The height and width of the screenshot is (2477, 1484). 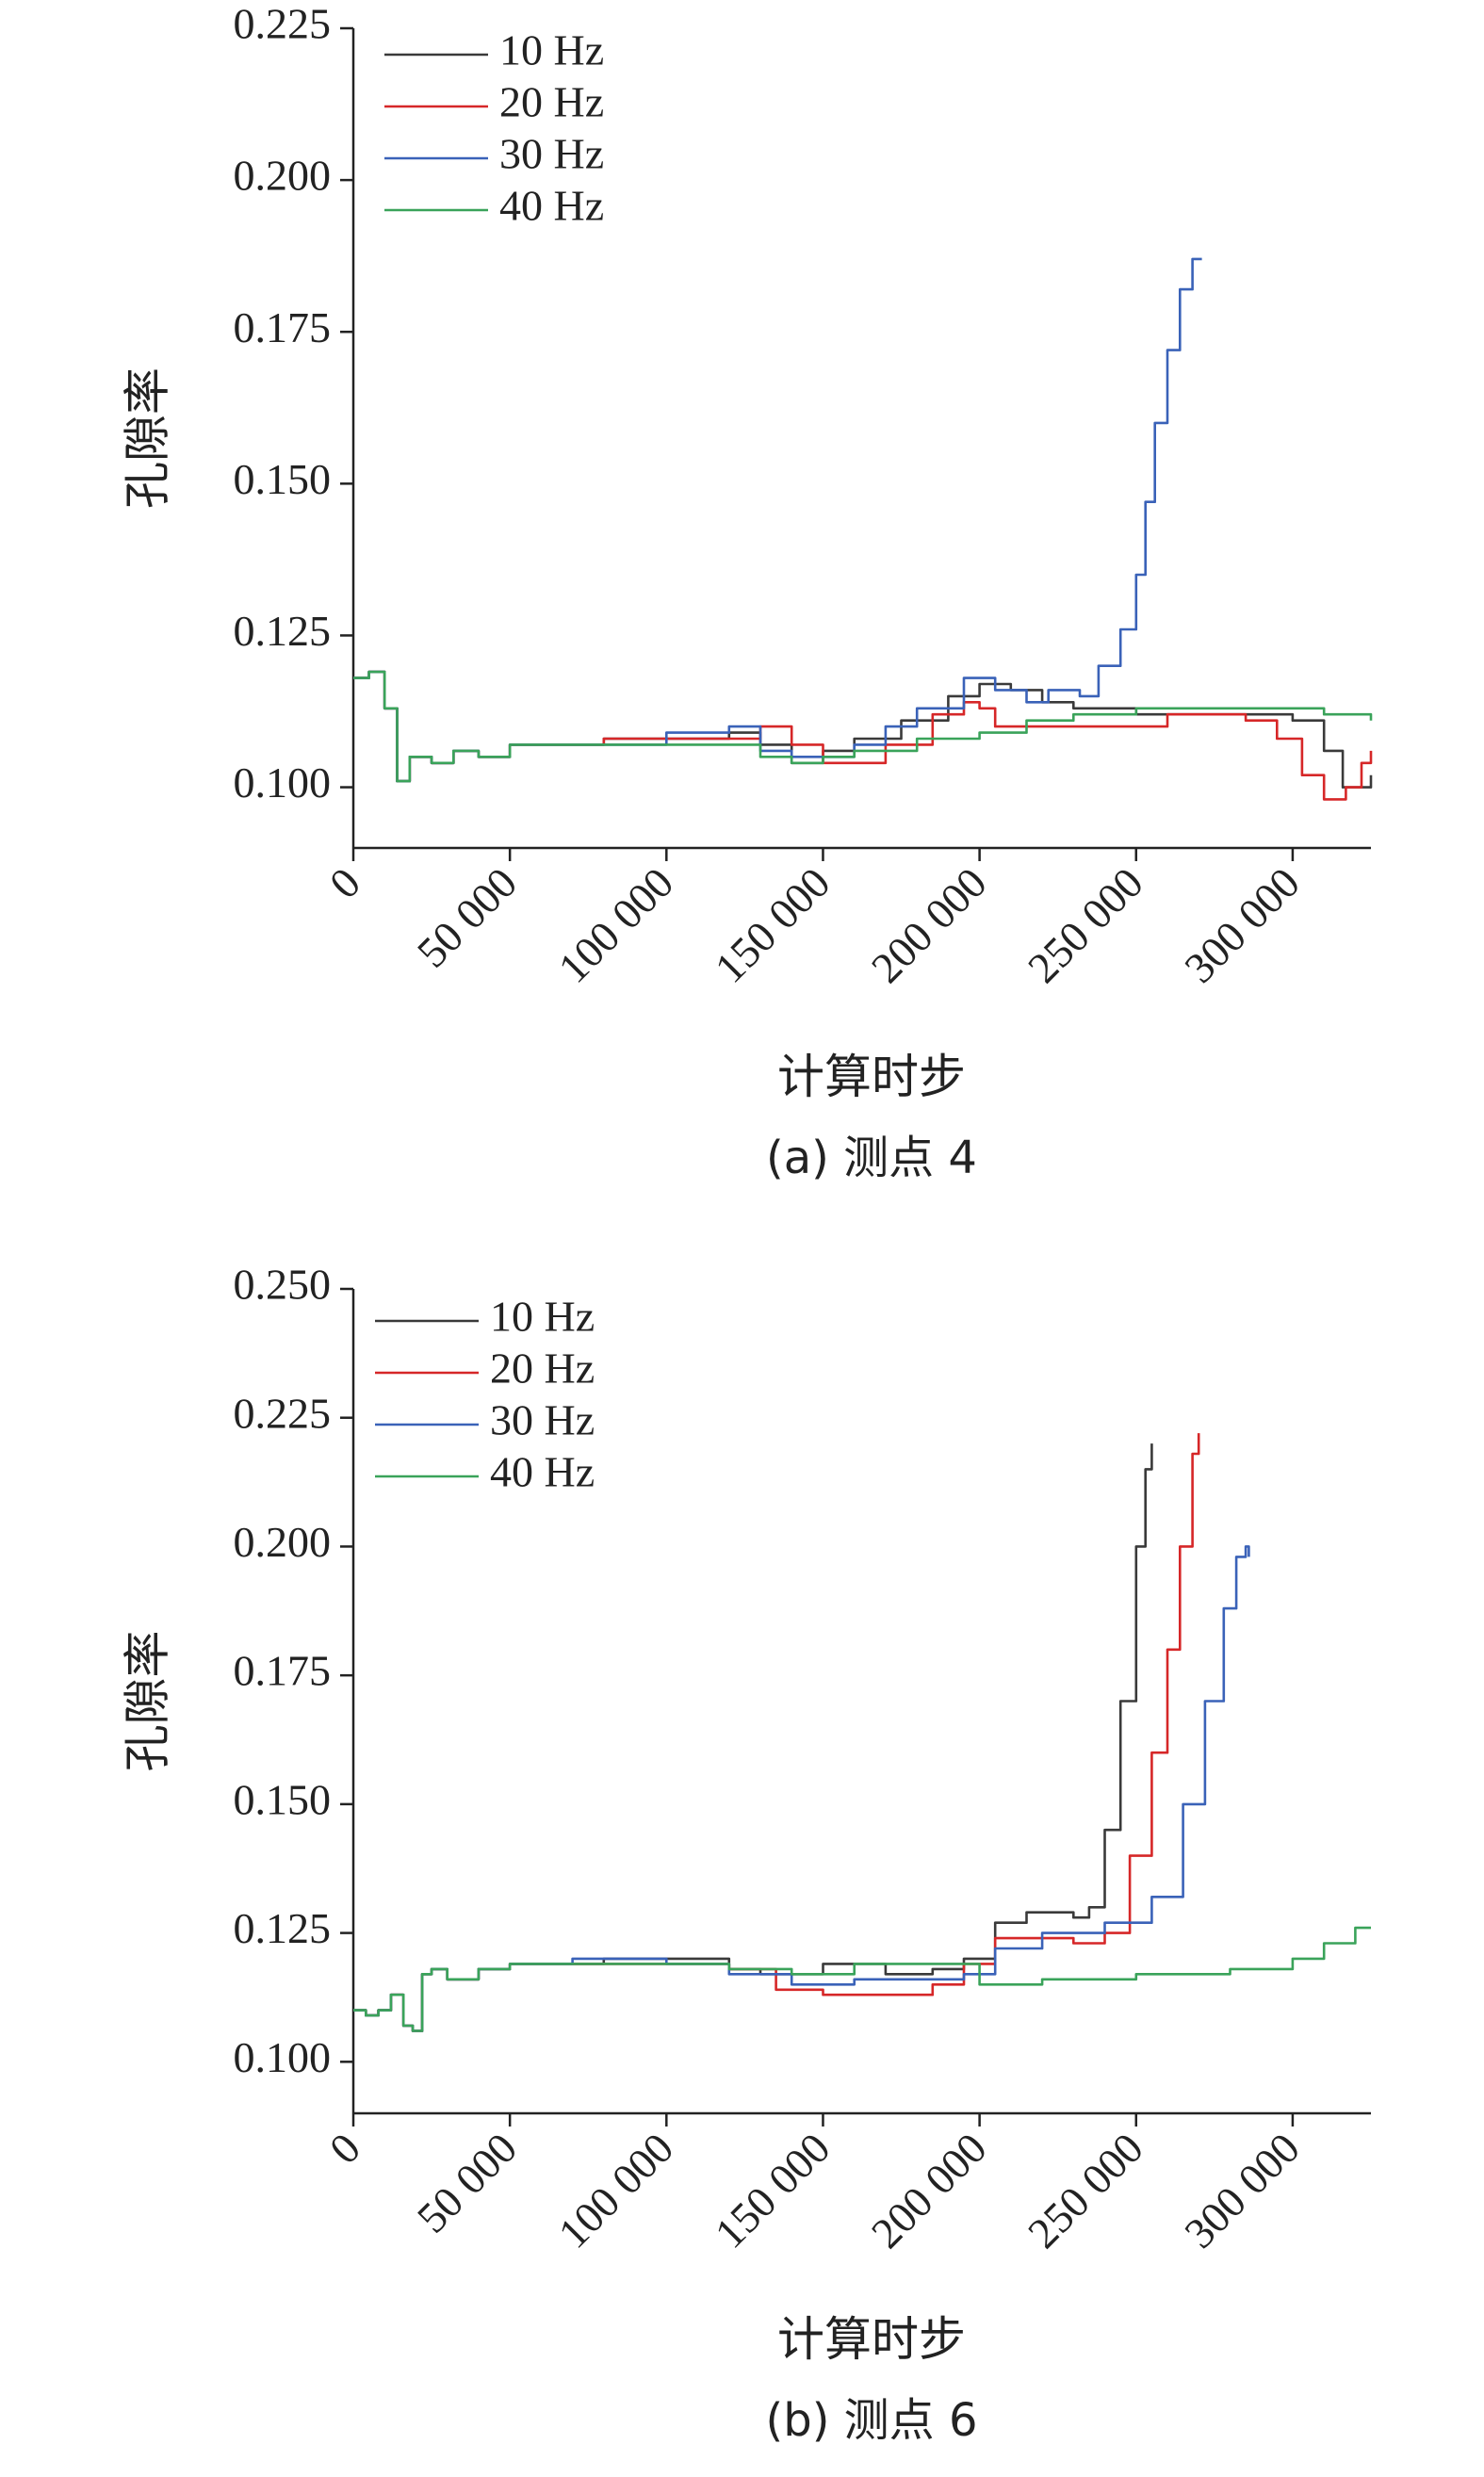 What do you see at coordinates (871, 1158) in the screenshot?
I see `subfigure-caption: (a) 测点 4` at bounding box center [871, 1158].